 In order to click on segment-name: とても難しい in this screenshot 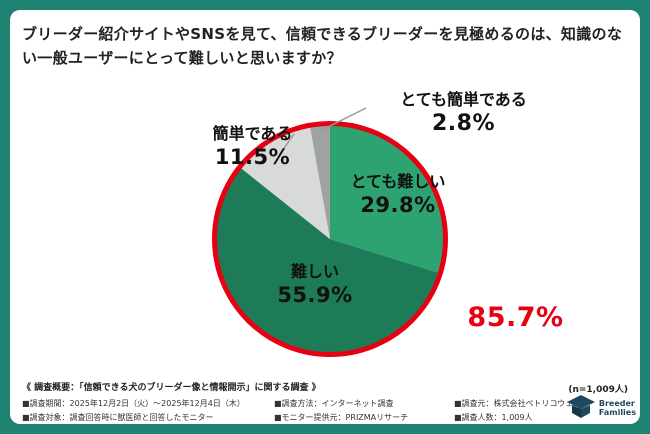, I will do `click(398, 181)`.